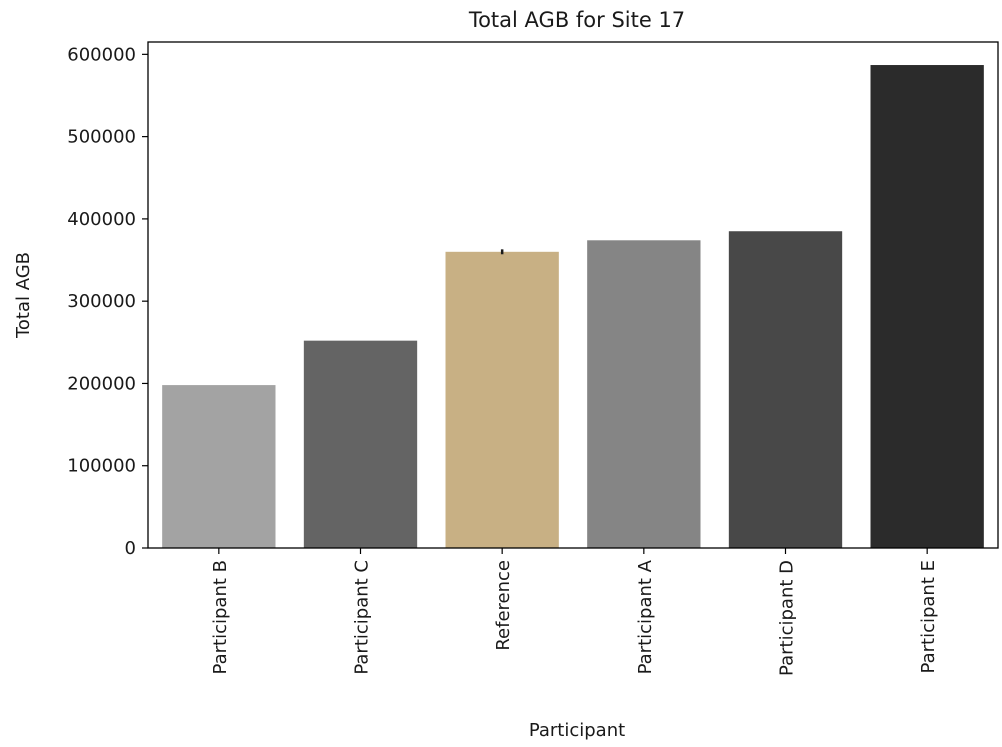  What do you see at coordinates (503, 605) in the screenshot?
I see `x-tick-label: Reference` at bounding box center [503, 605].